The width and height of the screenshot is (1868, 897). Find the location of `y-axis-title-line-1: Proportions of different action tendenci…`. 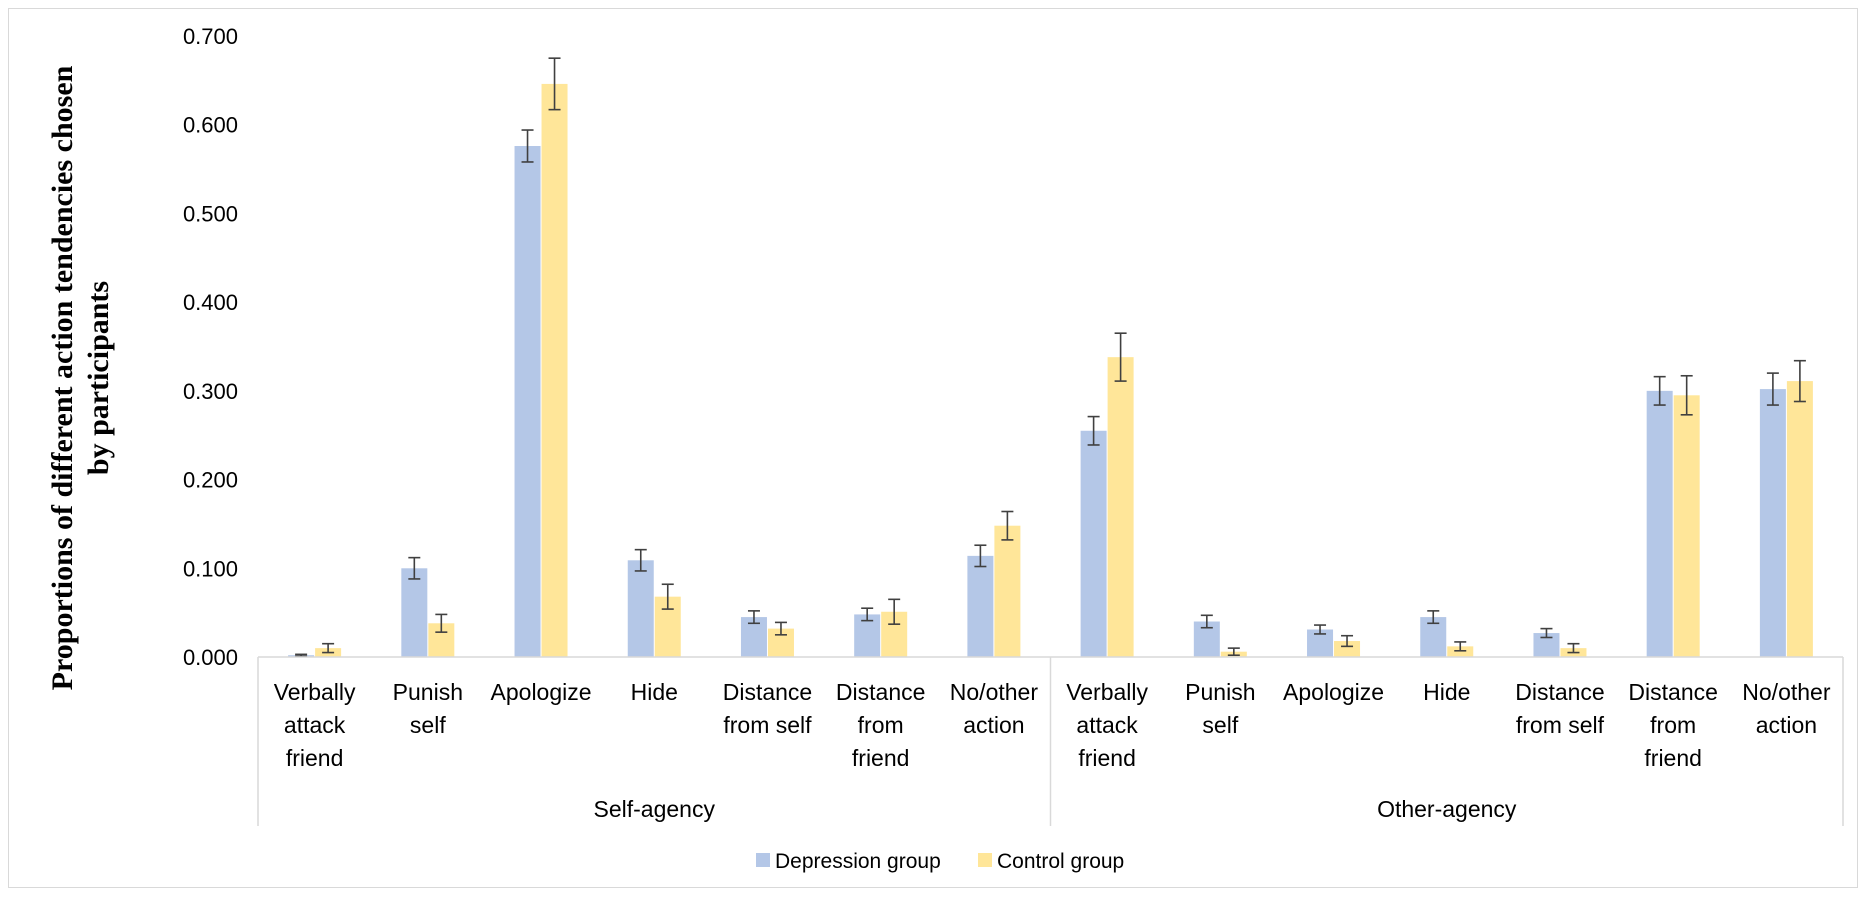

y-axis-title-line-1: Proportions of different action tendenci… is located at coordinates (62, 377).